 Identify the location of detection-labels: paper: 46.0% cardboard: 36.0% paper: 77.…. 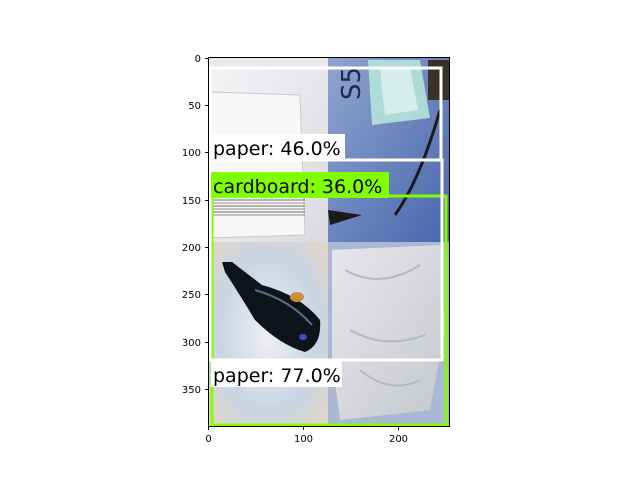
(300, 260).